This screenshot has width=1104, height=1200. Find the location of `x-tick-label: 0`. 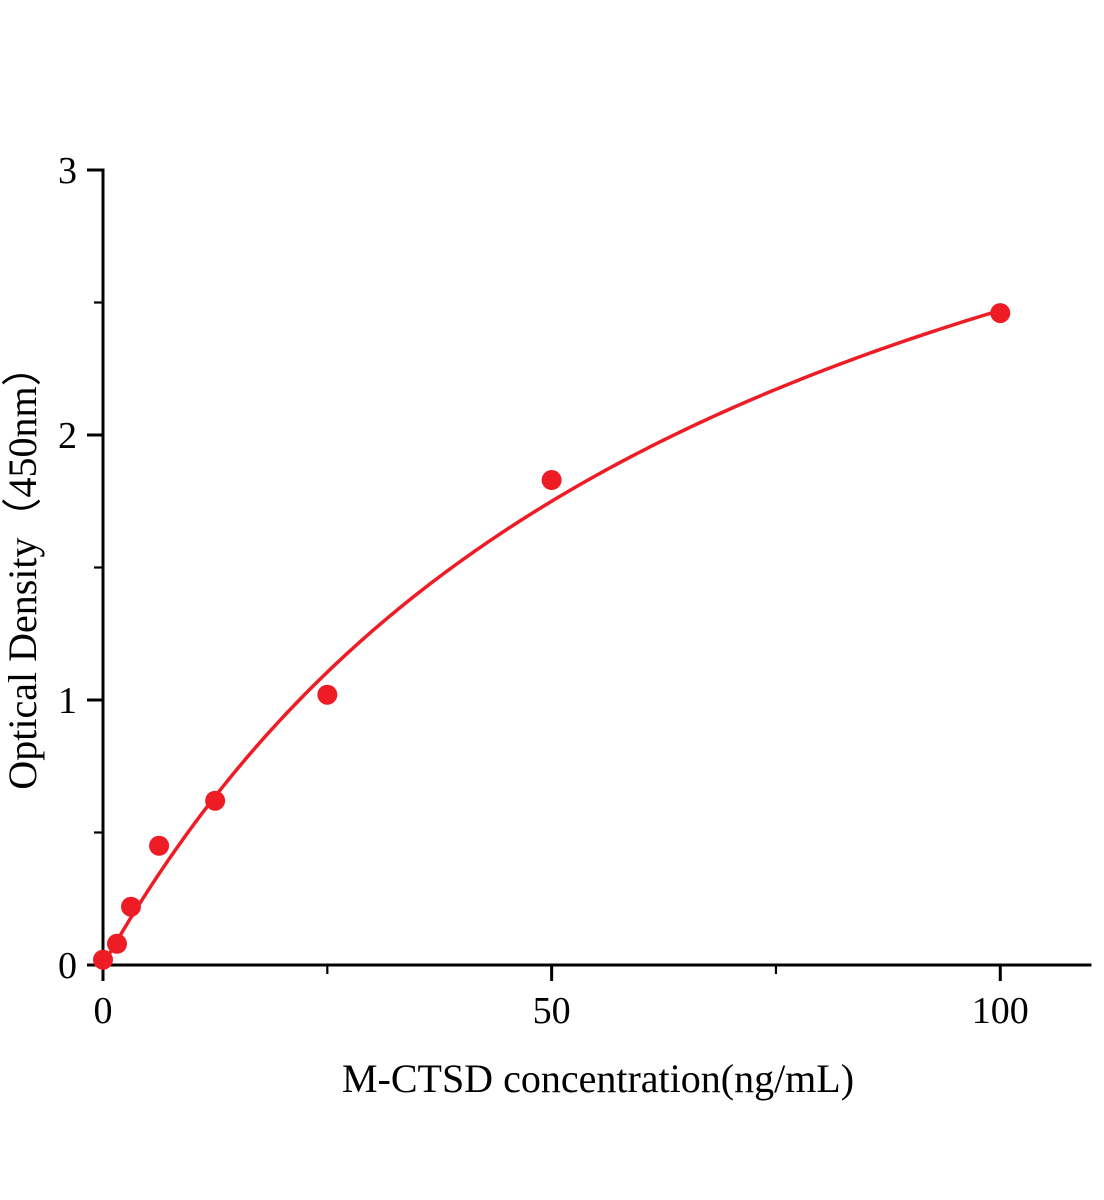

x-tick-label: 0 is located at coordinates (103, 1011).